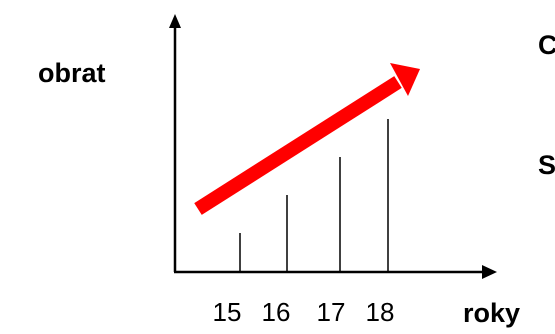 This screenshot has height=334, width=555. I want to click on tick-label-17: 17, so click(331, 312).